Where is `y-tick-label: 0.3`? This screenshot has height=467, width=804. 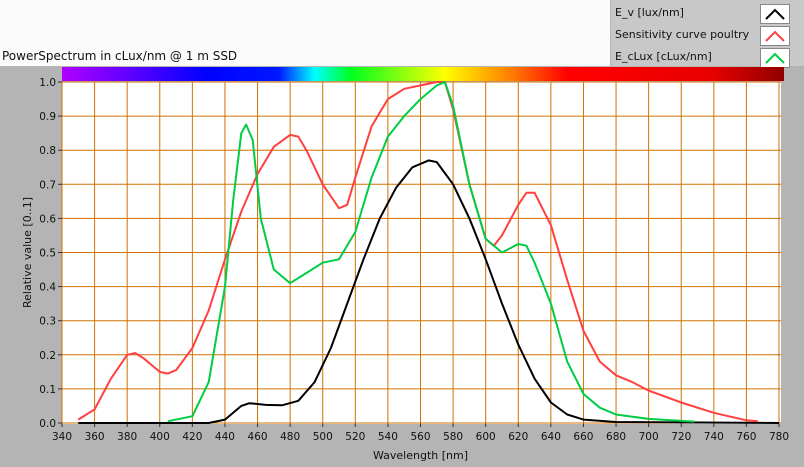 y-tick-label: 0.3 is located at coordinates (47, 322).